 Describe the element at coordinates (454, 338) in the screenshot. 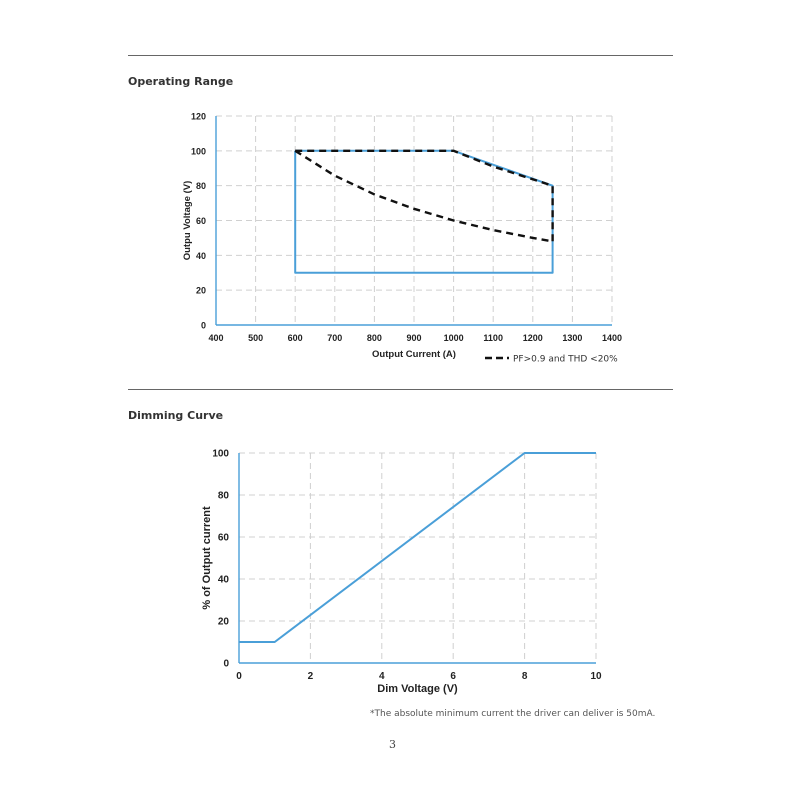

I see `x-tick-label: 1000` at that location.